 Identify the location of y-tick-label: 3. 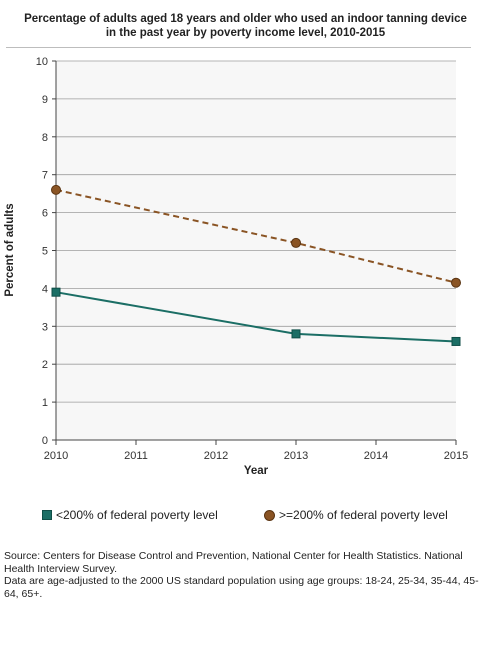
(45, 327).